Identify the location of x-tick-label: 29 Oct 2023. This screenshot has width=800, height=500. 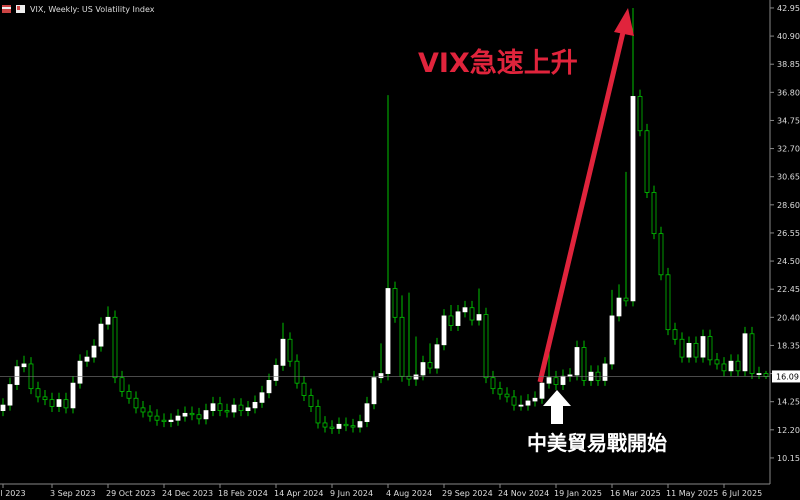
(130, 493).